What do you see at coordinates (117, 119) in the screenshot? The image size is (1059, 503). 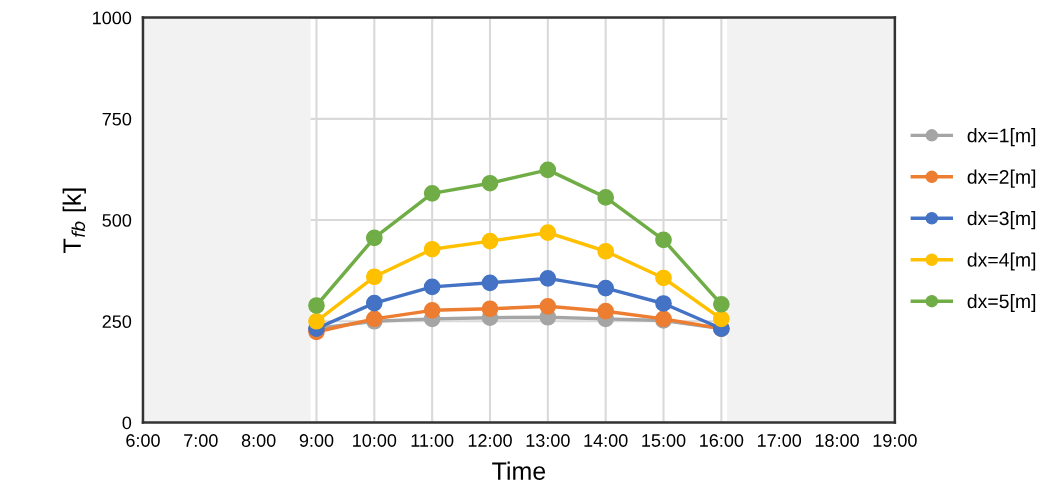 I see `y-tick-label: 750` at bounding box center [117, 119].